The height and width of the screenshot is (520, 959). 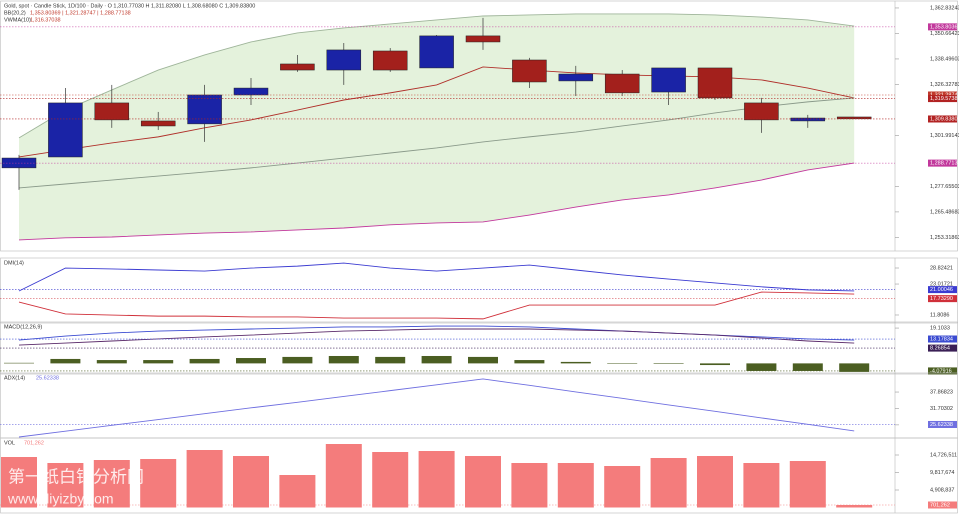 What do you see at coordinates (941, 284) in the screenshot?
I see `y-tick-label: 23.01721` at bounding box center [941, 284].